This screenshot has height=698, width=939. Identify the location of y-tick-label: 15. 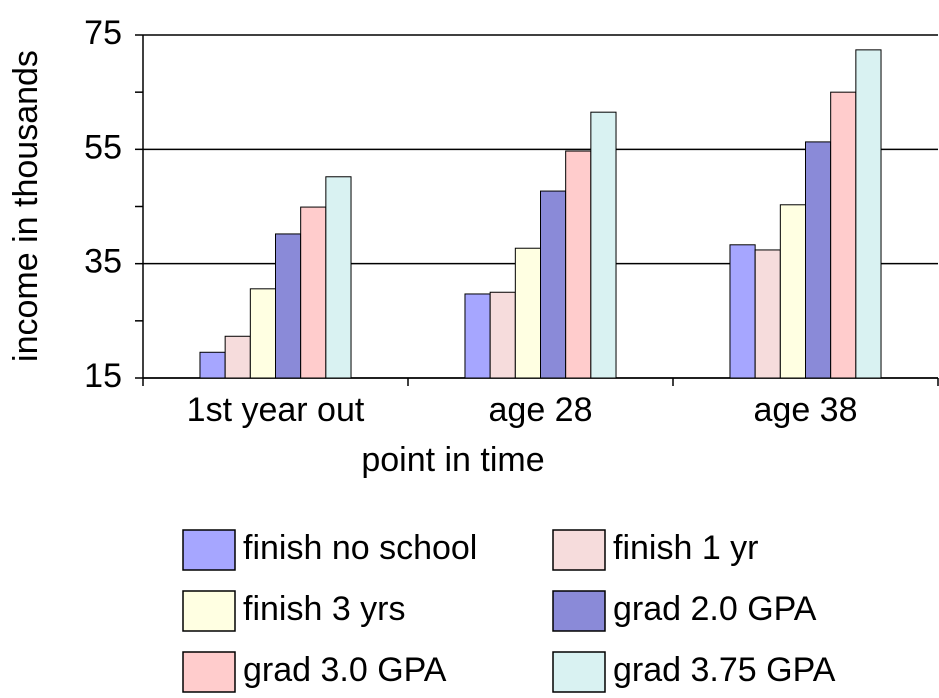
(103, 376).